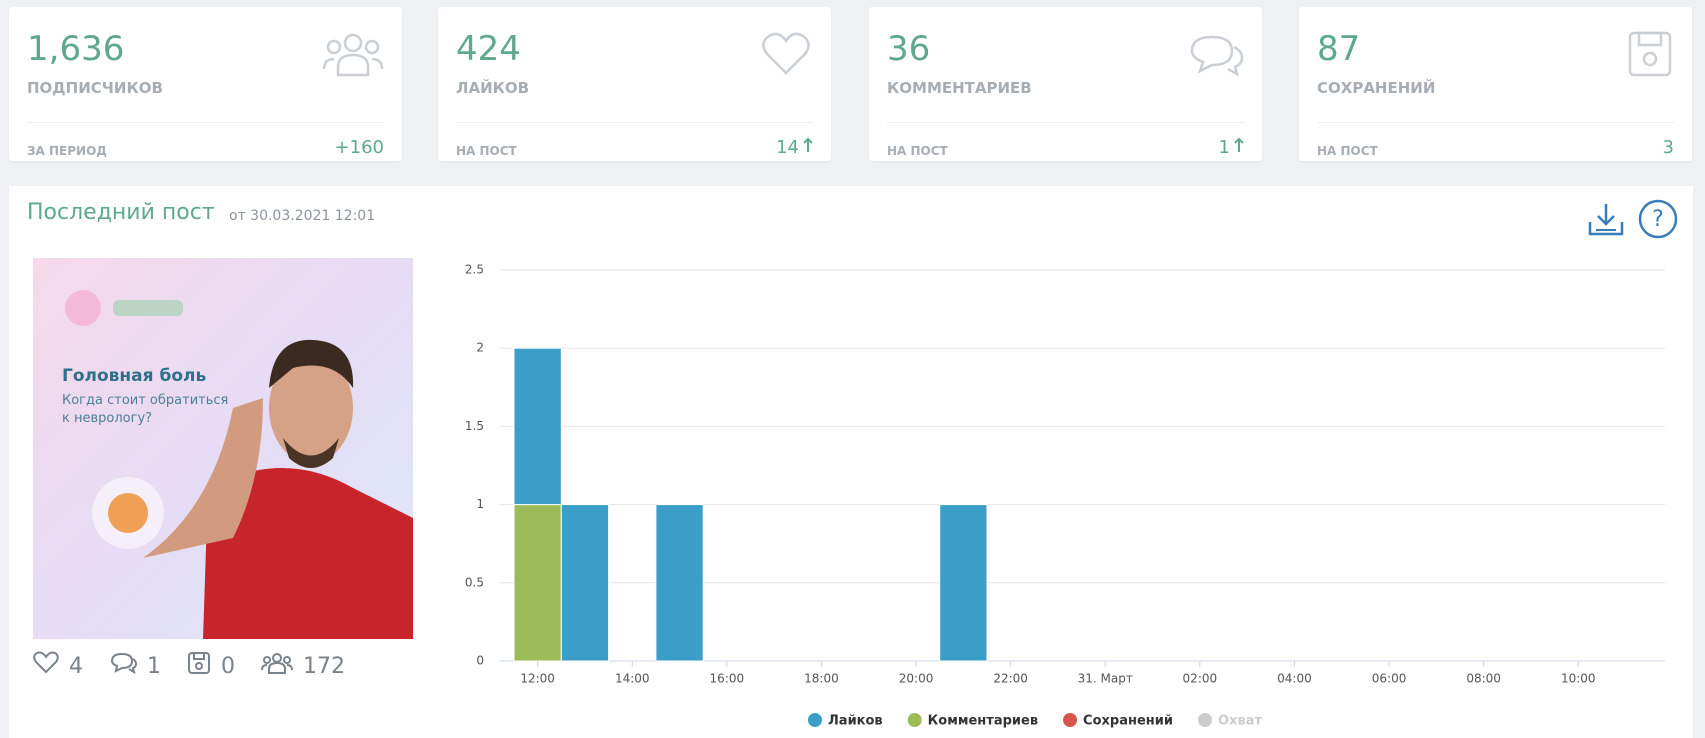 This screenshot has height=738, width=1705. Describe the element at coordinates (787, 147) in the screenshot. I see `stat-foot-value: 14` at that location.